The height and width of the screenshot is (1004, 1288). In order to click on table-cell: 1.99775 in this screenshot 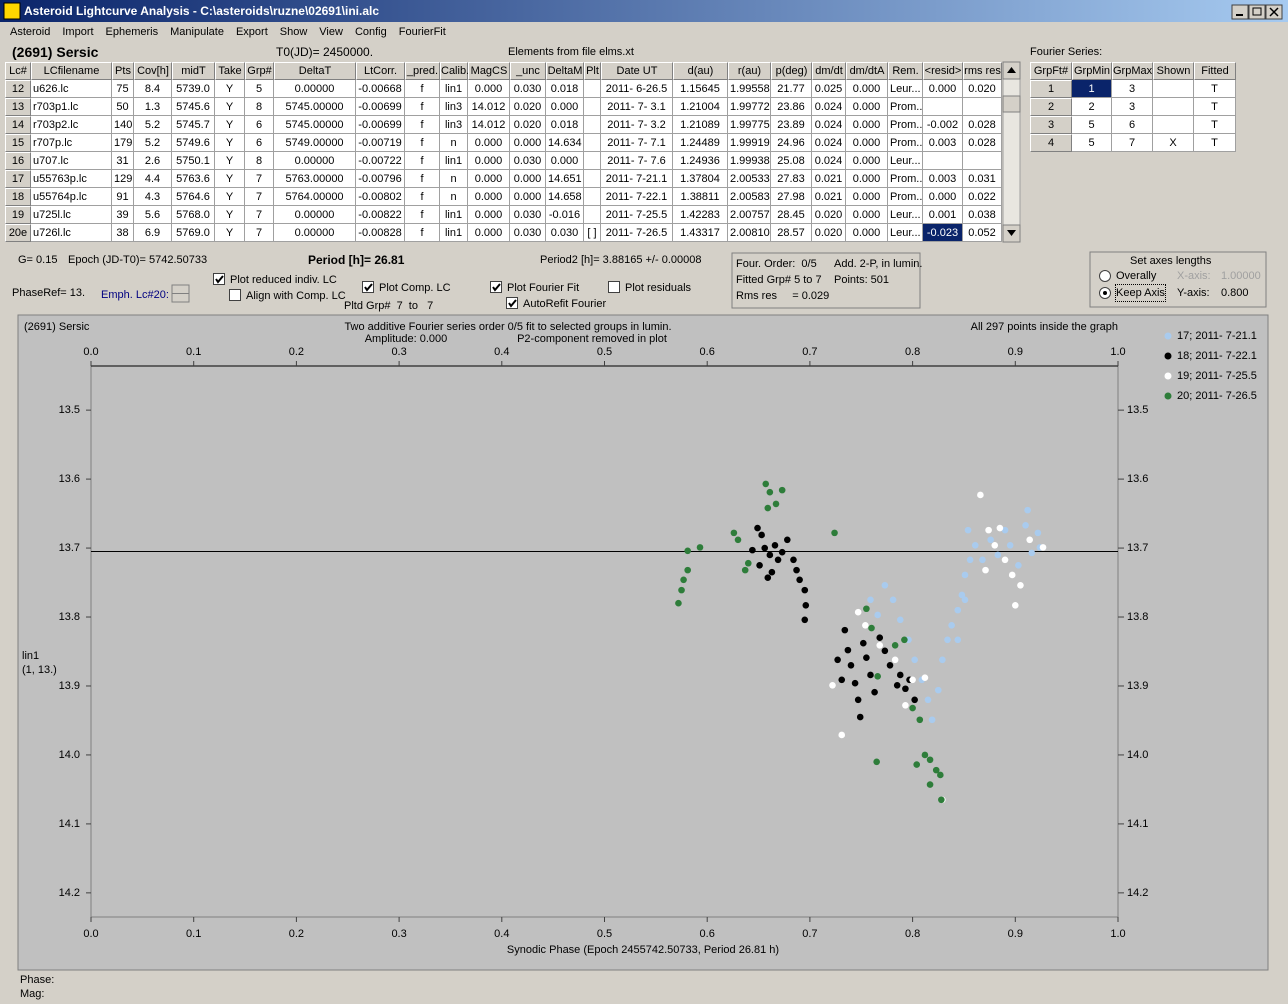, I will do `click(749, 125)`.